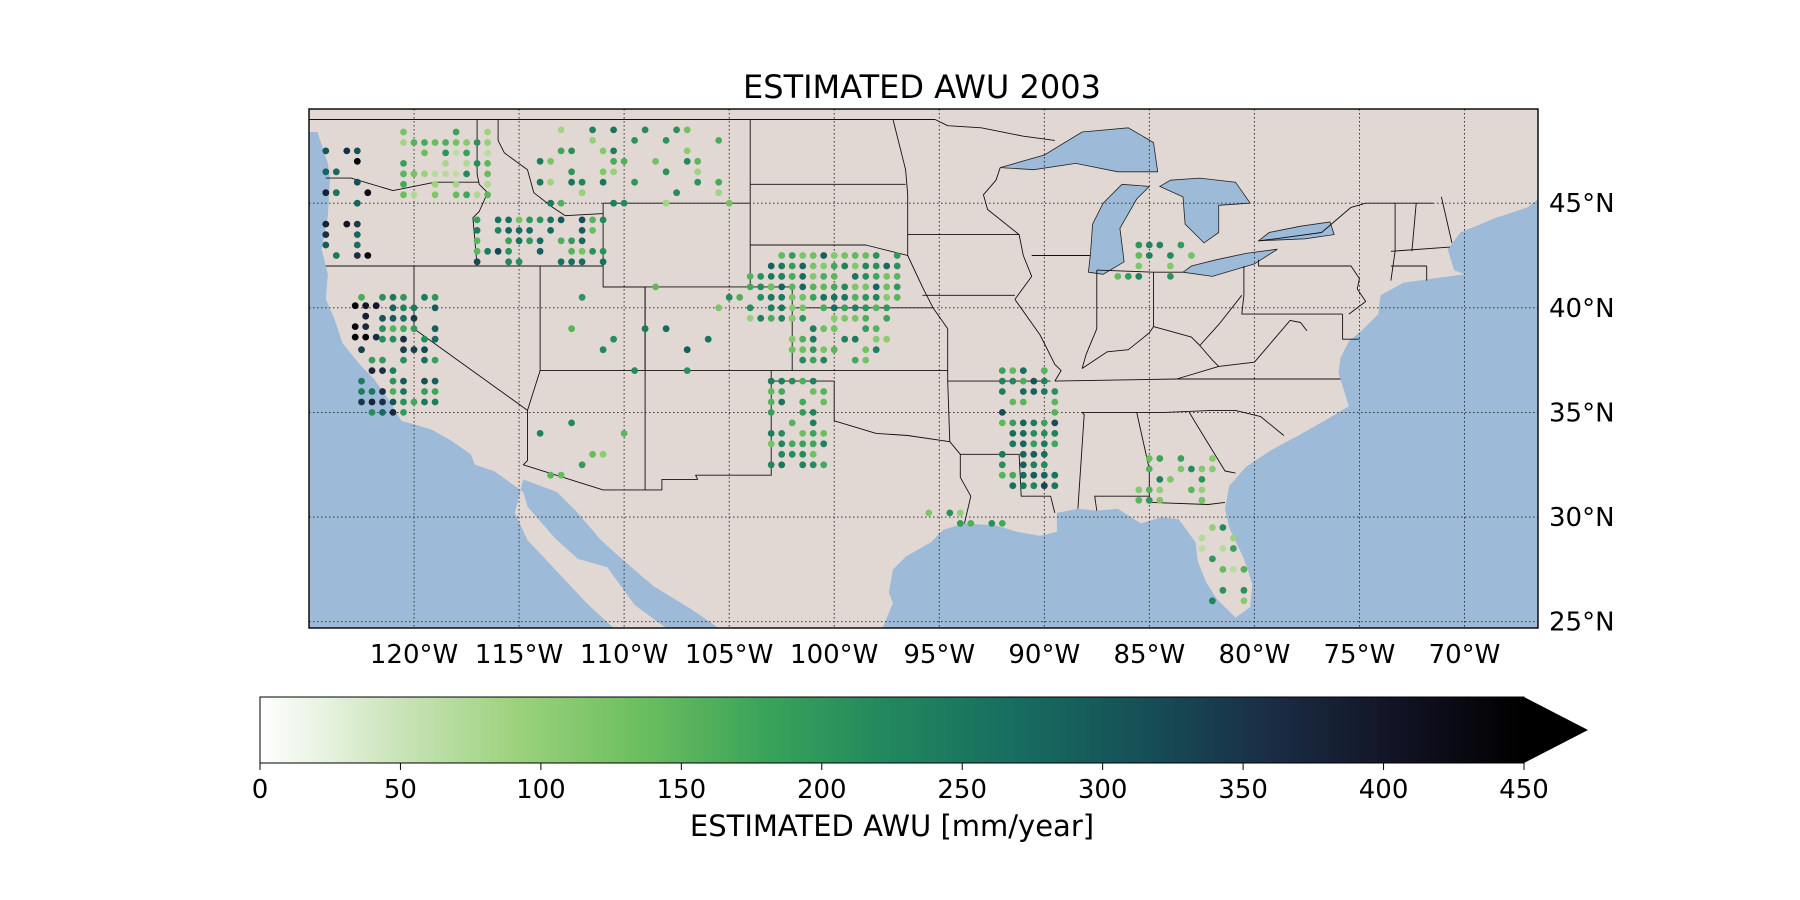 The height and width of the screenshot is (900, 1800). I want to click on colorbar-extend-arrow, so click(1556, 730).